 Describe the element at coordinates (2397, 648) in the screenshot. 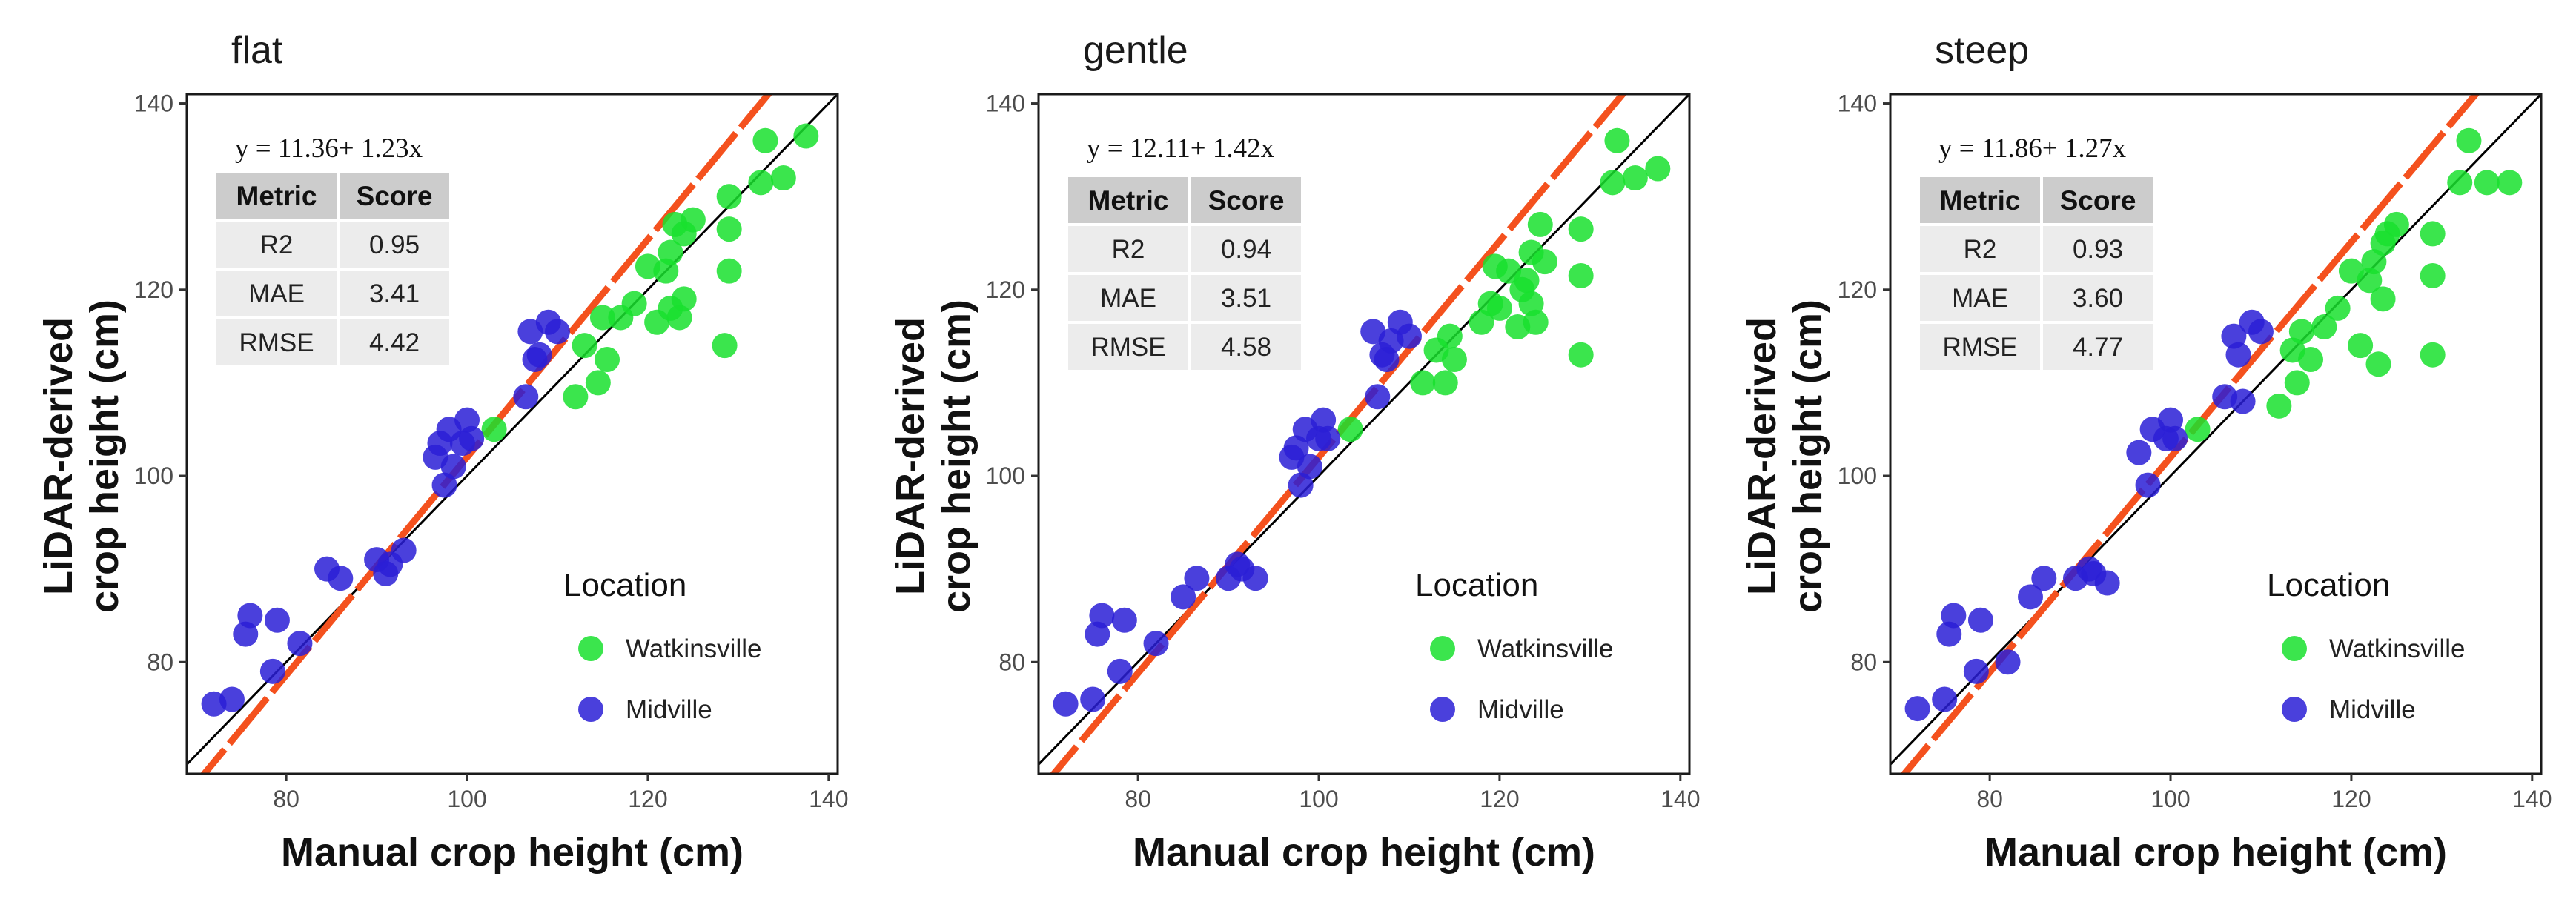

I see `legend-label: Watkinsville` at that location.